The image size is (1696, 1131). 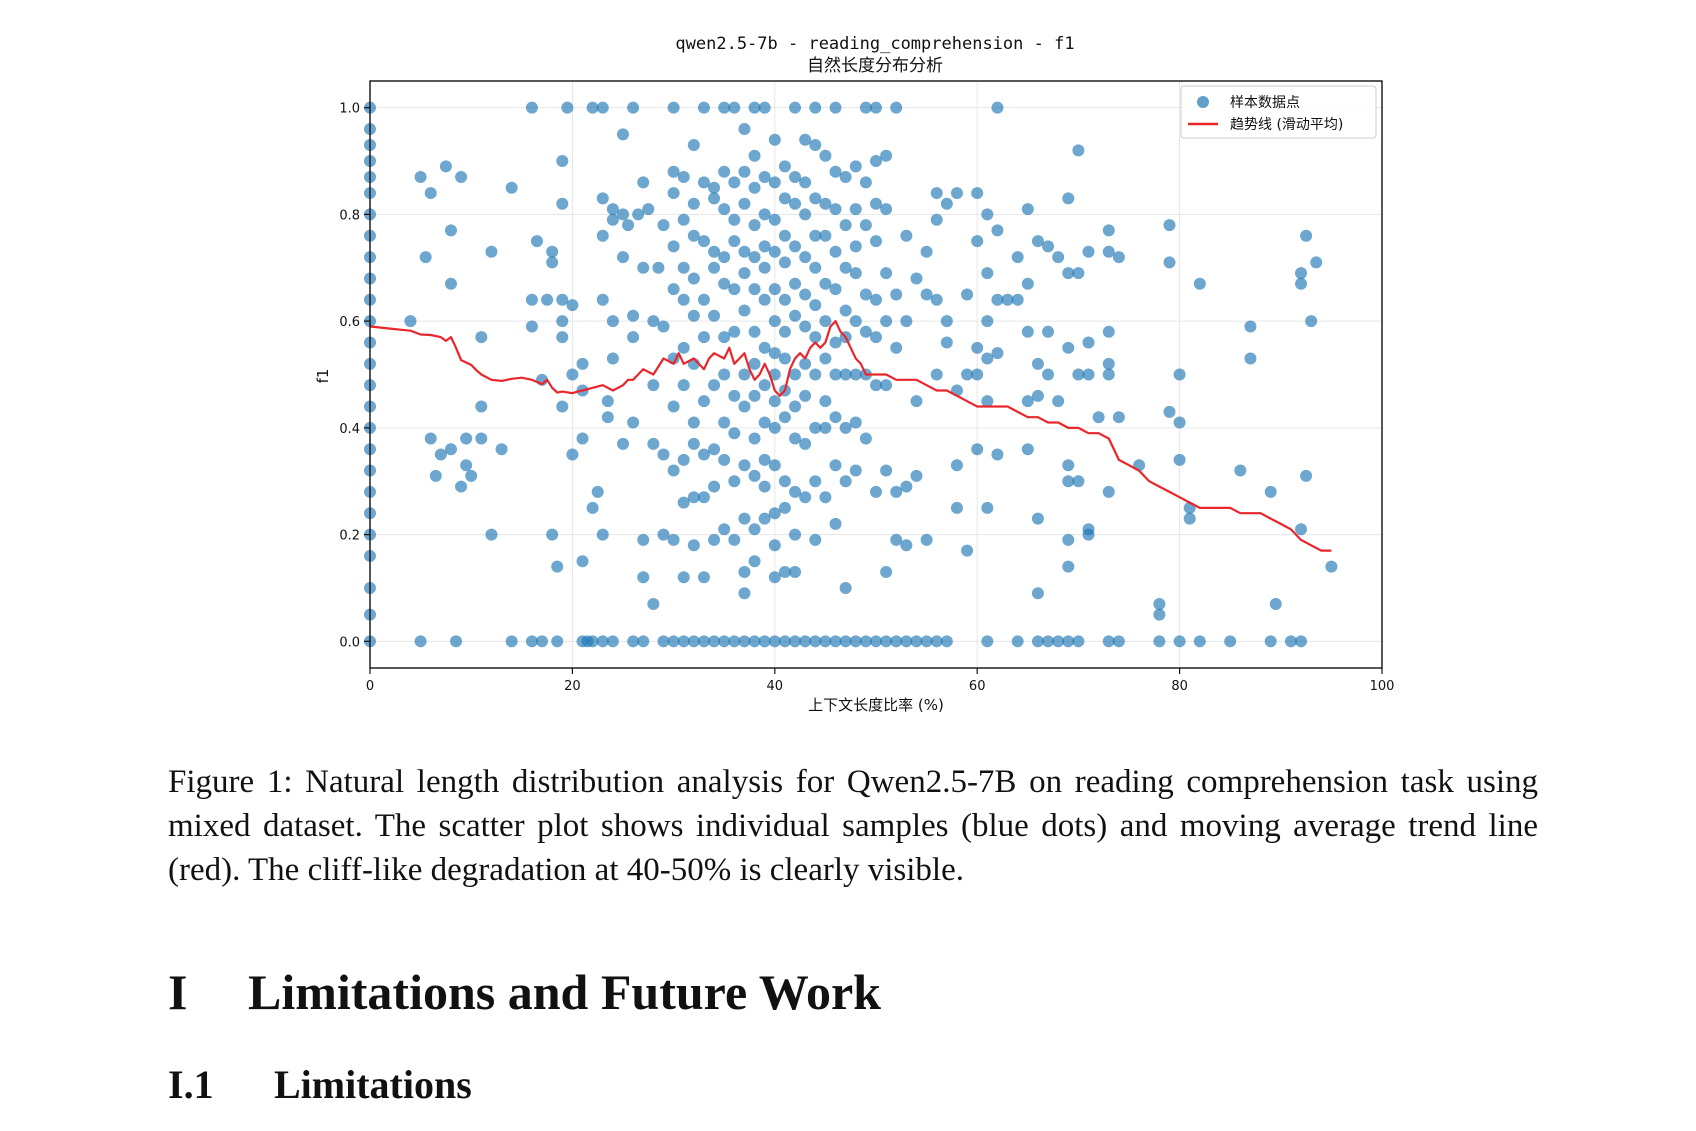 I want to click on chart-subtitle: 自然长度分布分析, so click(x=875, y=66).